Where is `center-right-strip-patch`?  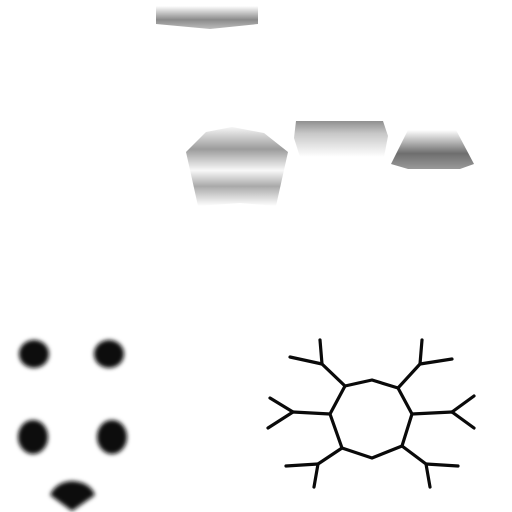 center-right-strip-patch is located at coordinates (341, 139).